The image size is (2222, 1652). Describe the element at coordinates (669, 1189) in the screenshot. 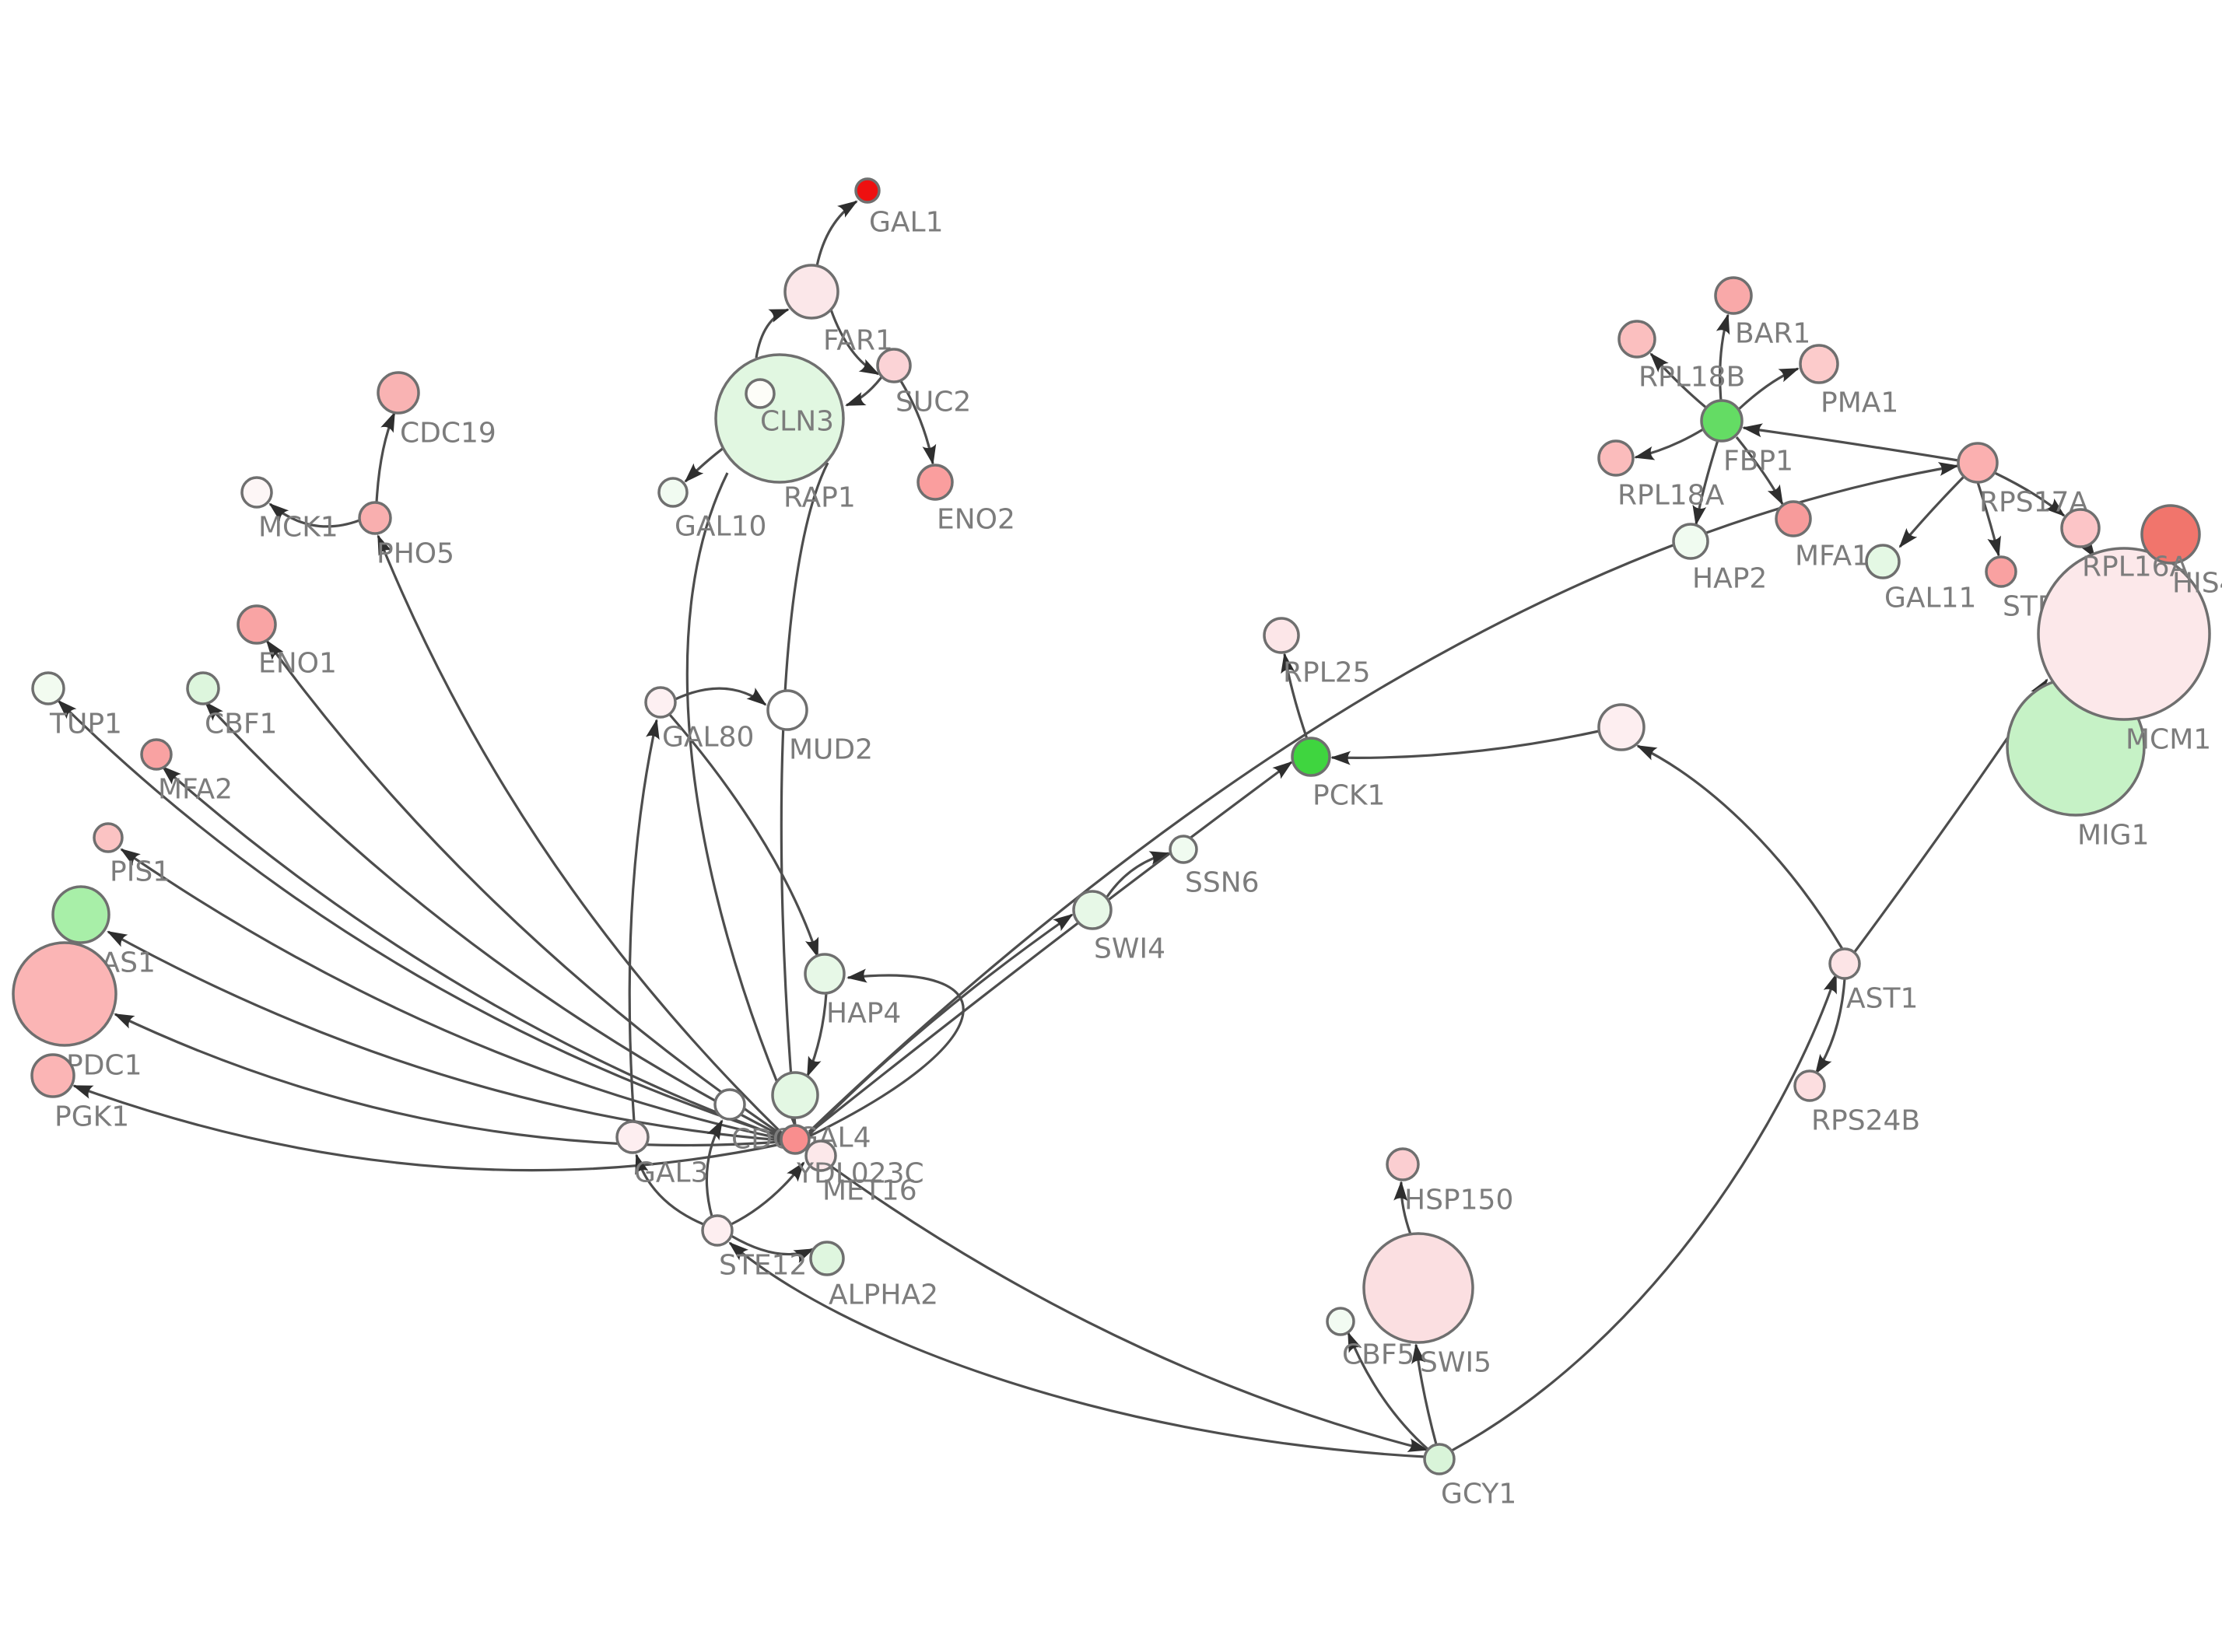

I see `edge-STE12-GAL3` at that location.